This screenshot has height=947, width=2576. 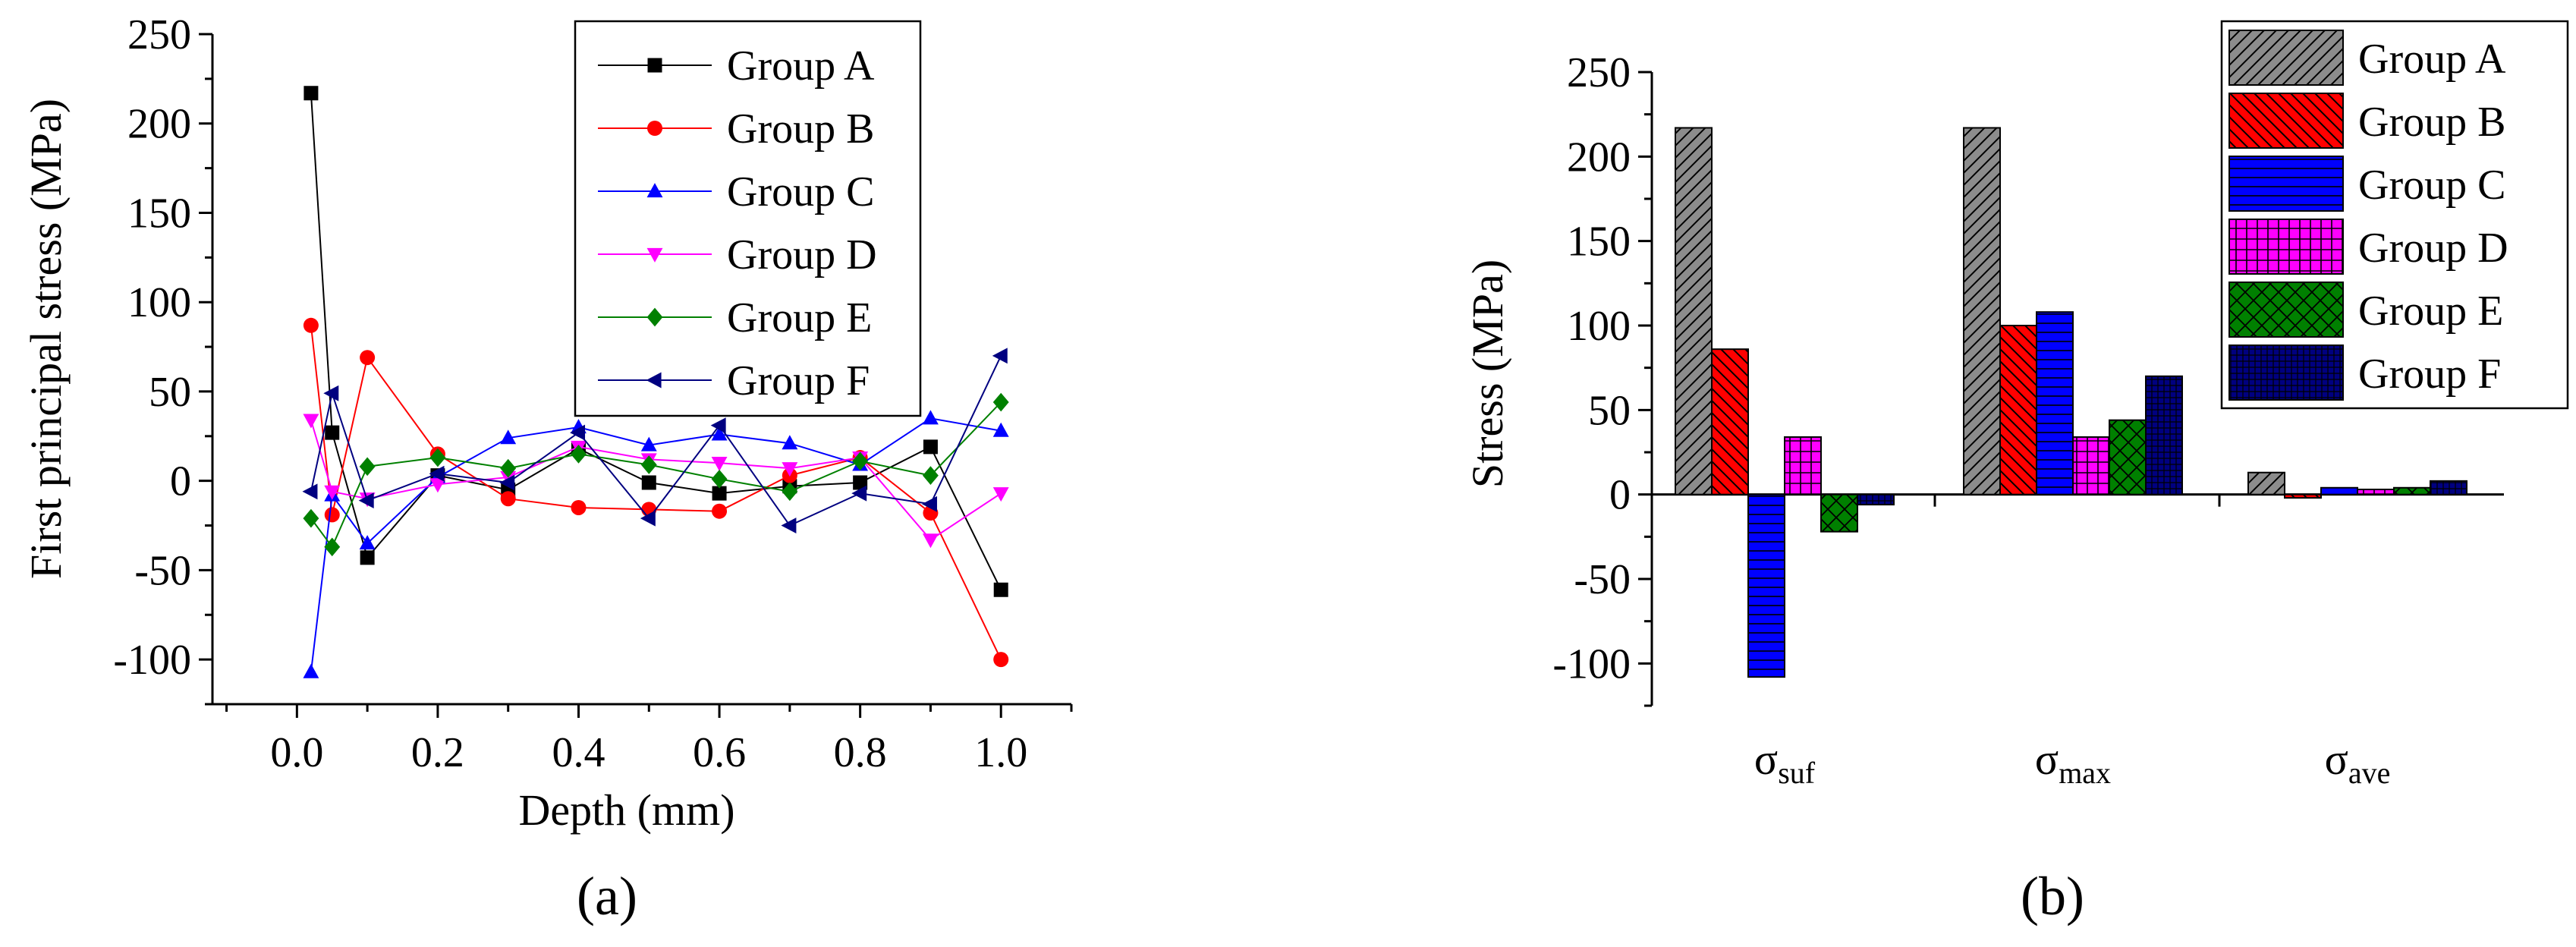 What do you see at coordinates (2432, 60) in the screenshot?
I see `legend-label: Group A` at bounding box center [2432, 60].